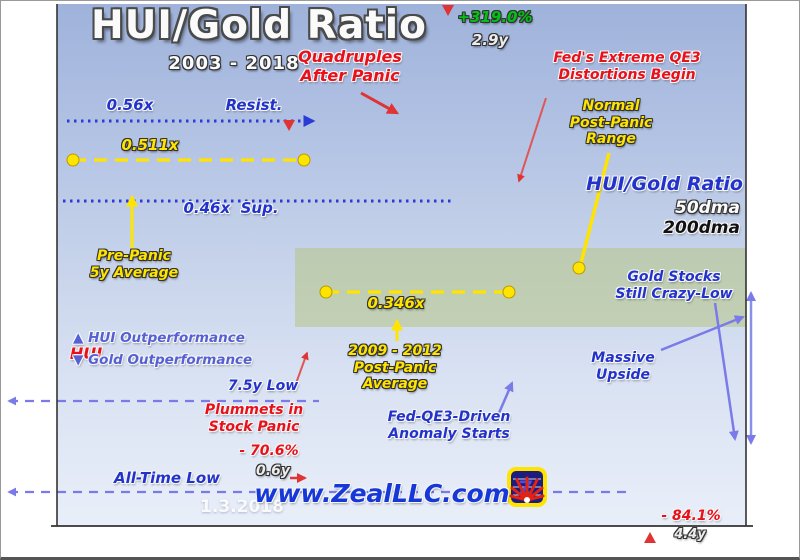 This screenshot has height=560, width=800. What do you see at coordinates (289, 125) in the screenshot?
I see `prepanic-peak-caret` at bounding box center [289, 125].